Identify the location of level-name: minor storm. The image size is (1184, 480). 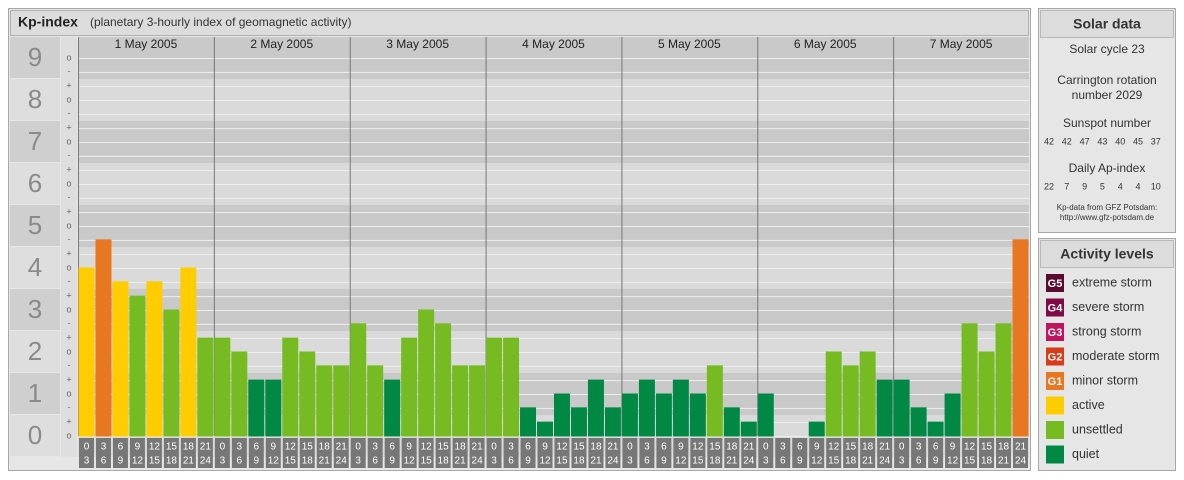
(1105, 380).